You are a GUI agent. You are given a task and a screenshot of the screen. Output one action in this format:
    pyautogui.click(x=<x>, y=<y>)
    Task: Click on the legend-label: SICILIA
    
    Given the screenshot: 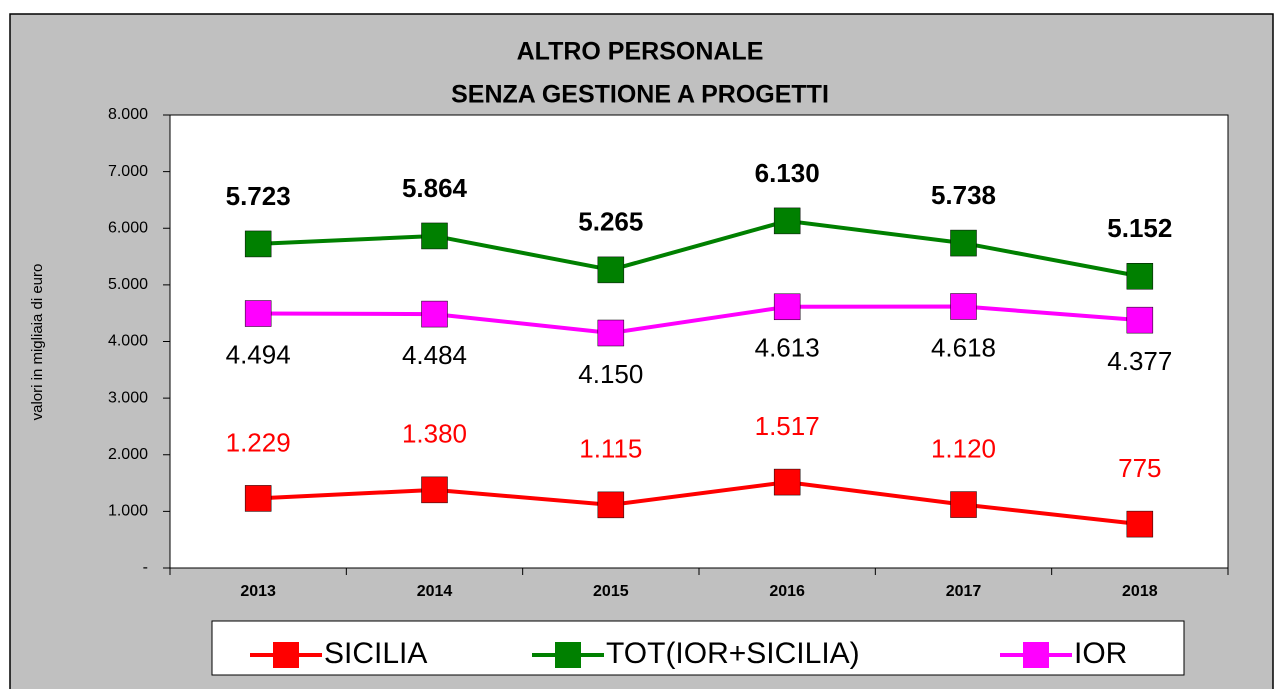 What is the action you would take?
    pyautogui.click(x=375, y=653)
    